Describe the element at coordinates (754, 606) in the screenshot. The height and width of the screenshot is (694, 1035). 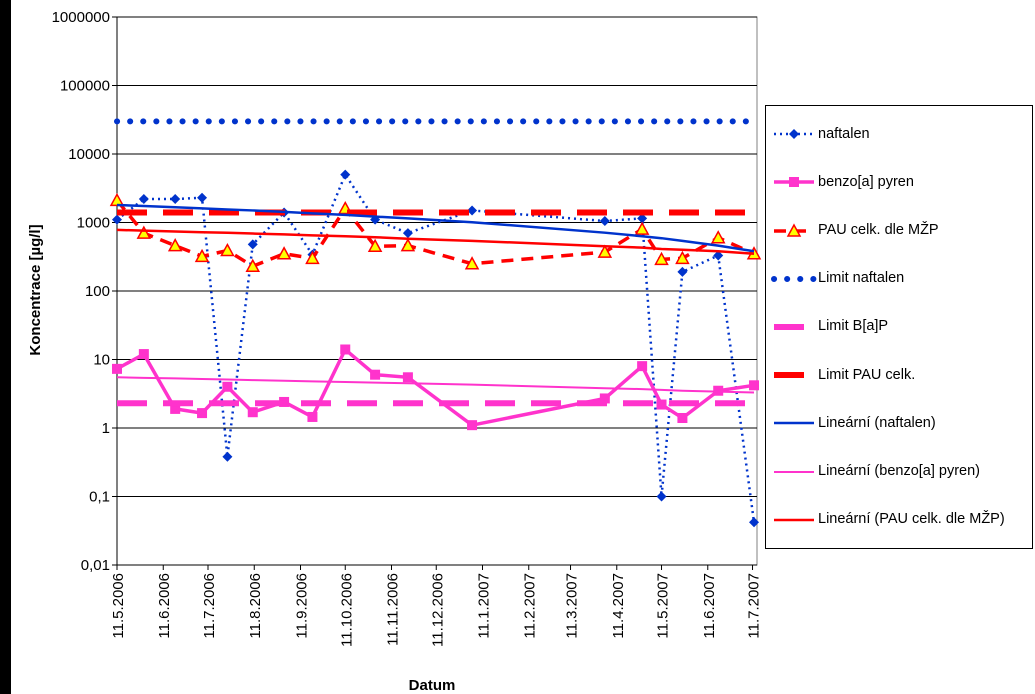
I see `x-tick-label: 11.7.2007` at that location.